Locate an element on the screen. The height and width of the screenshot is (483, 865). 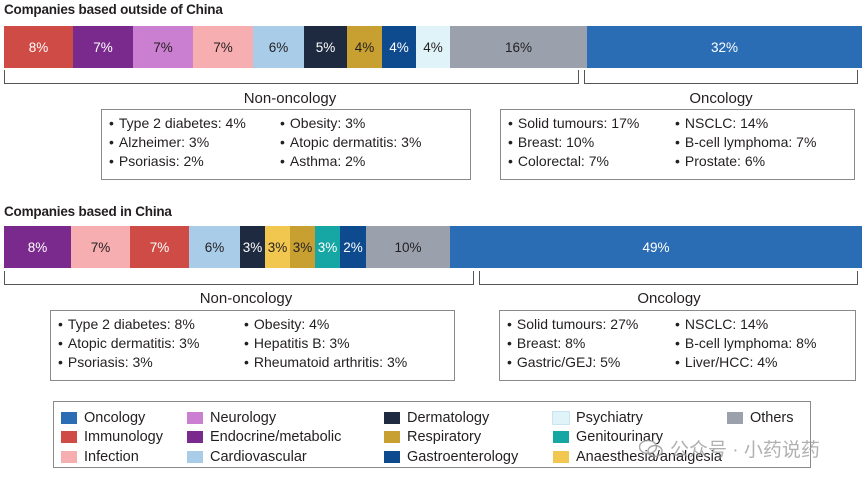
segment-label: 5% is located at coordinates (325, 47).